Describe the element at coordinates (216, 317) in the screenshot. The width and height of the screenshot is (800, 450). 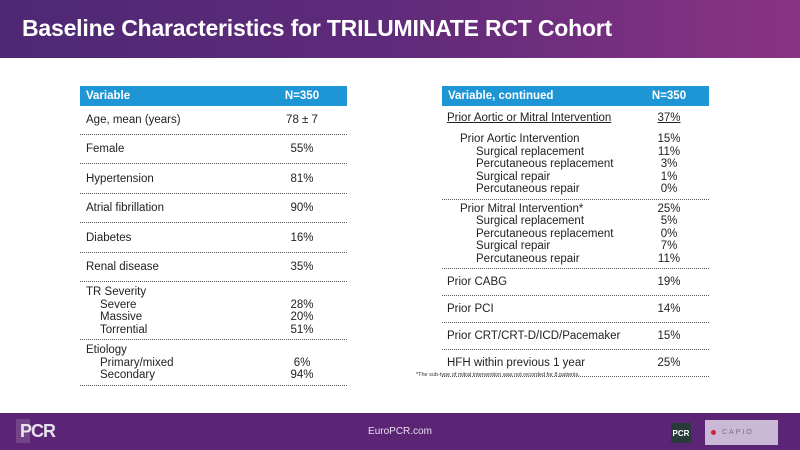
I see `table-row: Massive 20%` at that location.